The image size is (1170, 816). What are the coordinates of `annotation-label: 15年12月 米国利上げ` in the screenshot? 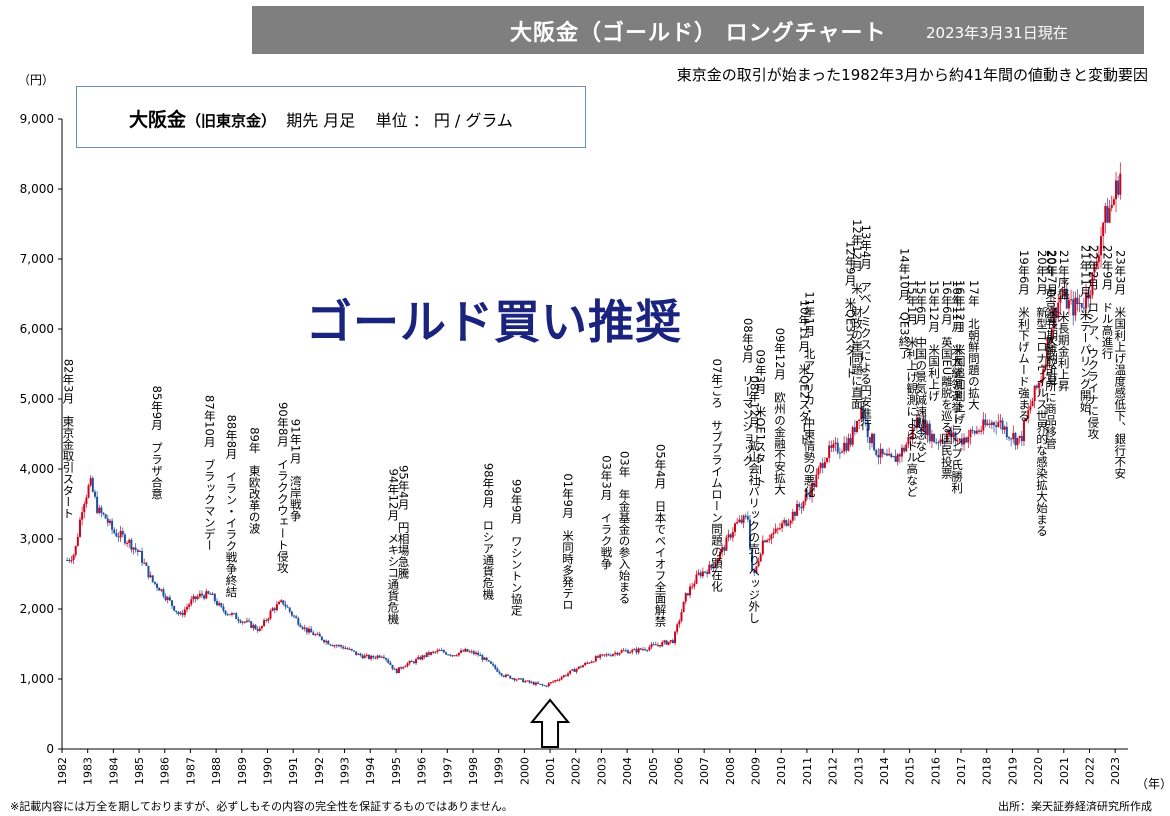 It's located at (934, 340).